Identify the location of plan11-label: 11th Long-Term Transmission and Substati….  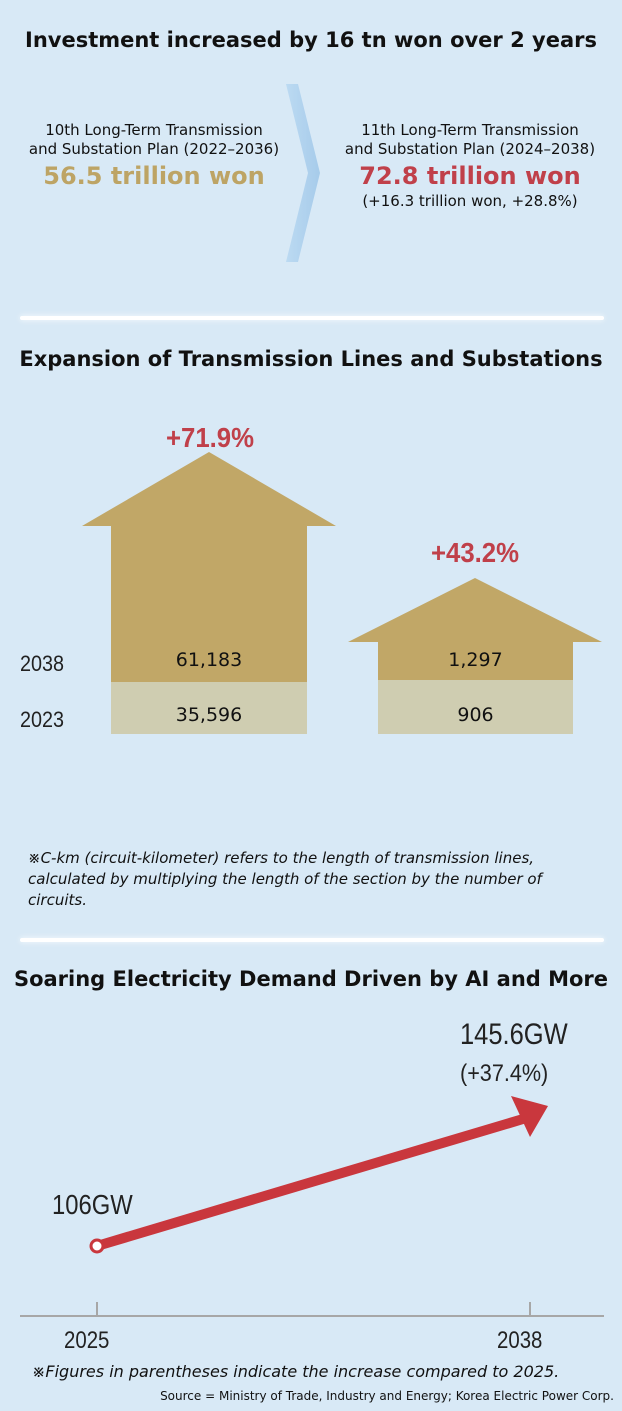
(470, 140).